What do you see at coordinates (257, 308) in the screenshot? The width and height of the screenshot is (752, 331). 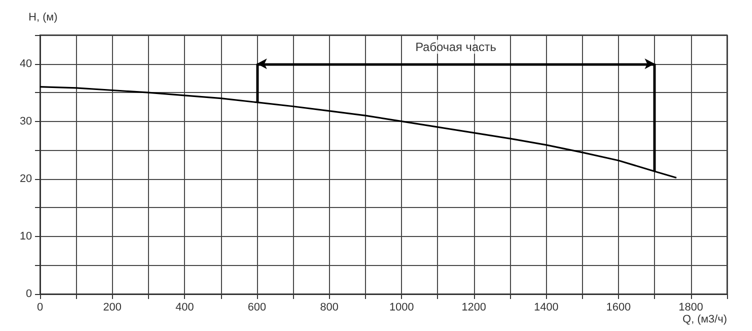 I see `x-tick-label: 600` at bounding box center [257, 308].